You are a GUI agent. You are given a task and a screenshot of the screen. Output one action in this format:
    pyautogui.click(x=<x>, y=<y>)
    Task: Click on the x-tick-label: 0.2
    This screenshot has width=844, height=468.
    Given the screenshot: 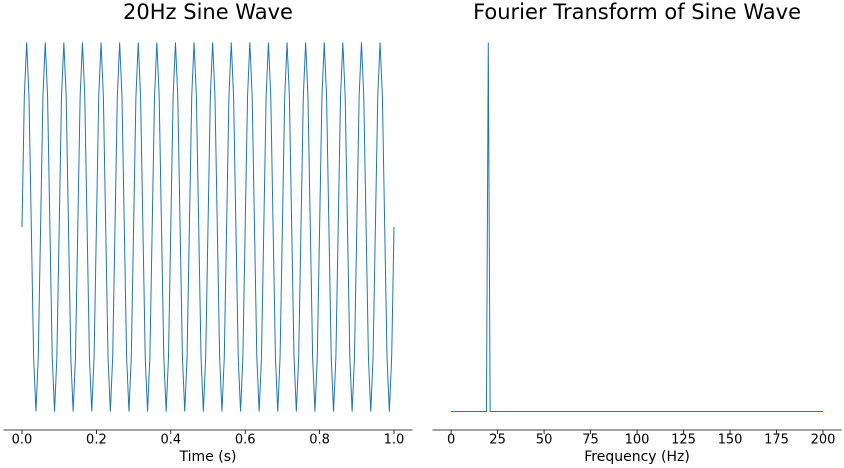 What is the action you would take?
    pyautogui.click(x=96, y=440)
    